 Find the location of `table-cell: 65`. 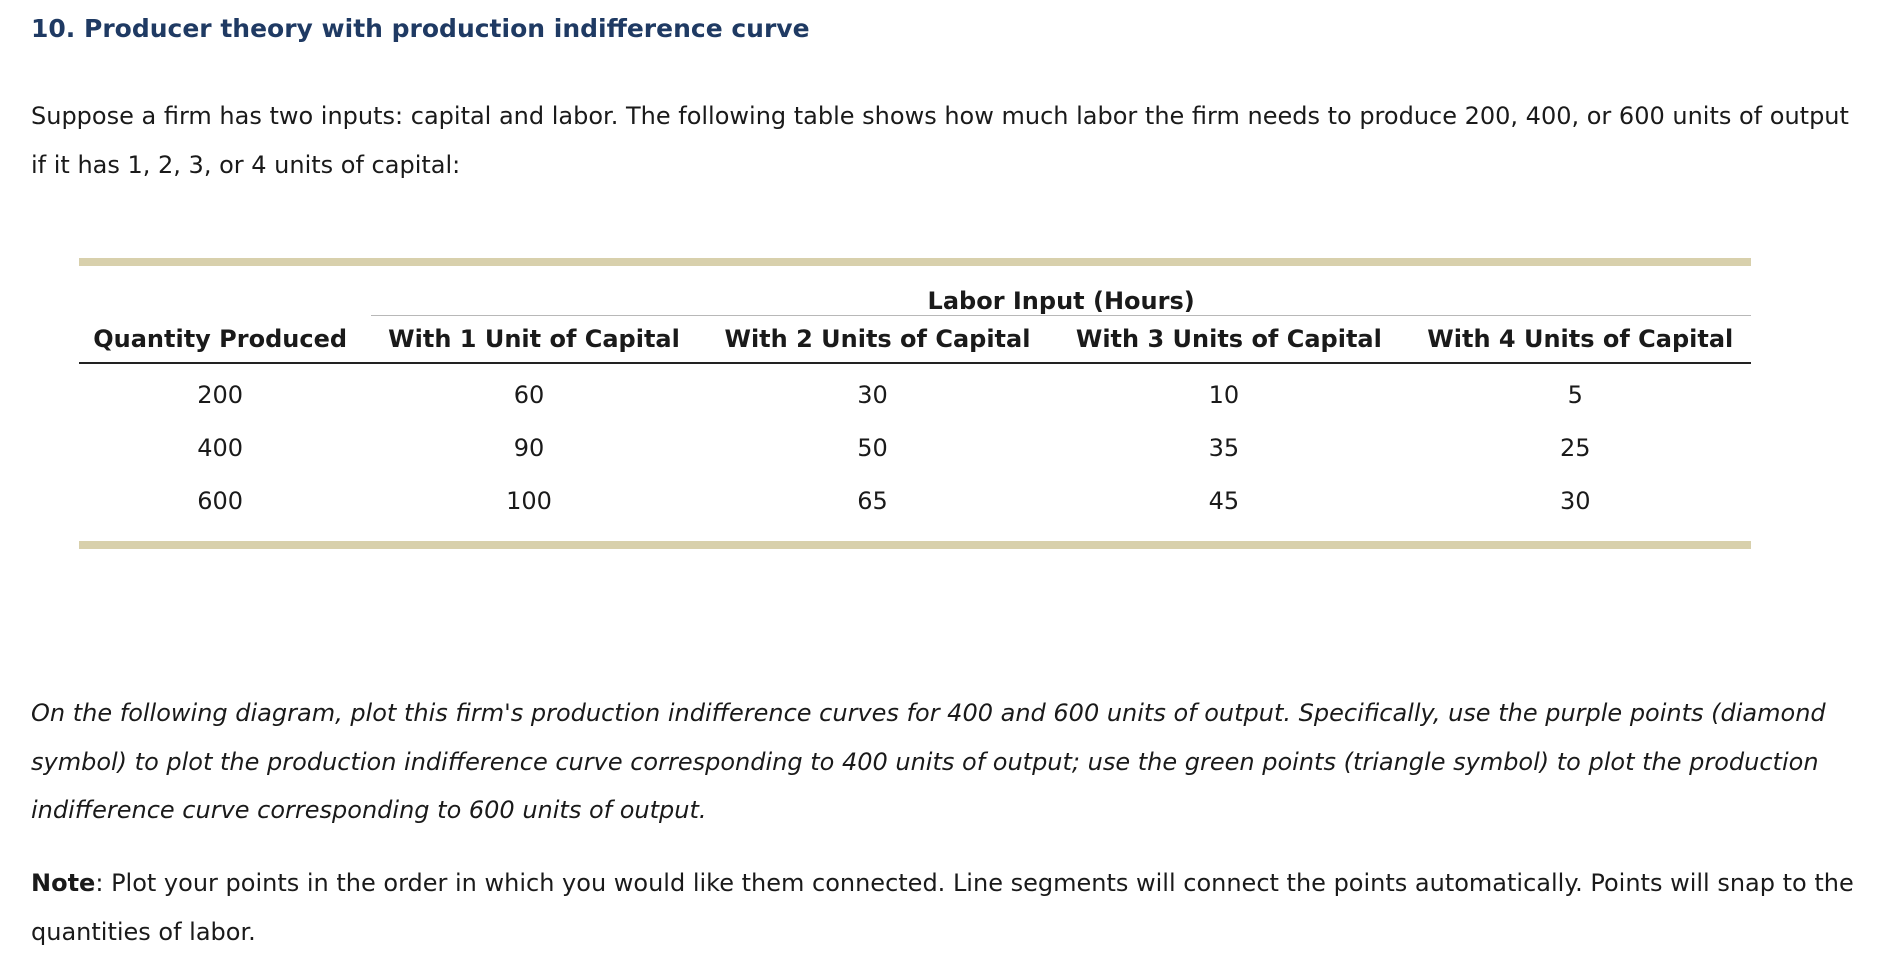

table-cell: 65 is located at coordinates (872, 500).